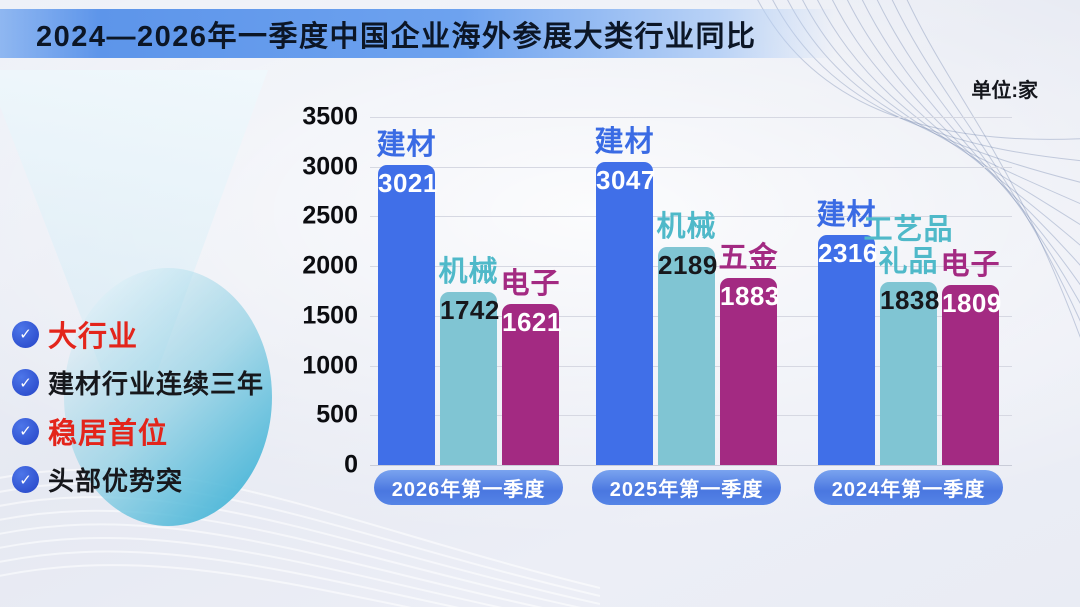 The image size is (1080, 607). What do you see at coordinates (626, 313) in the screenshot?
I see `bar-建材: 3047` at bounding box center [626, 313].